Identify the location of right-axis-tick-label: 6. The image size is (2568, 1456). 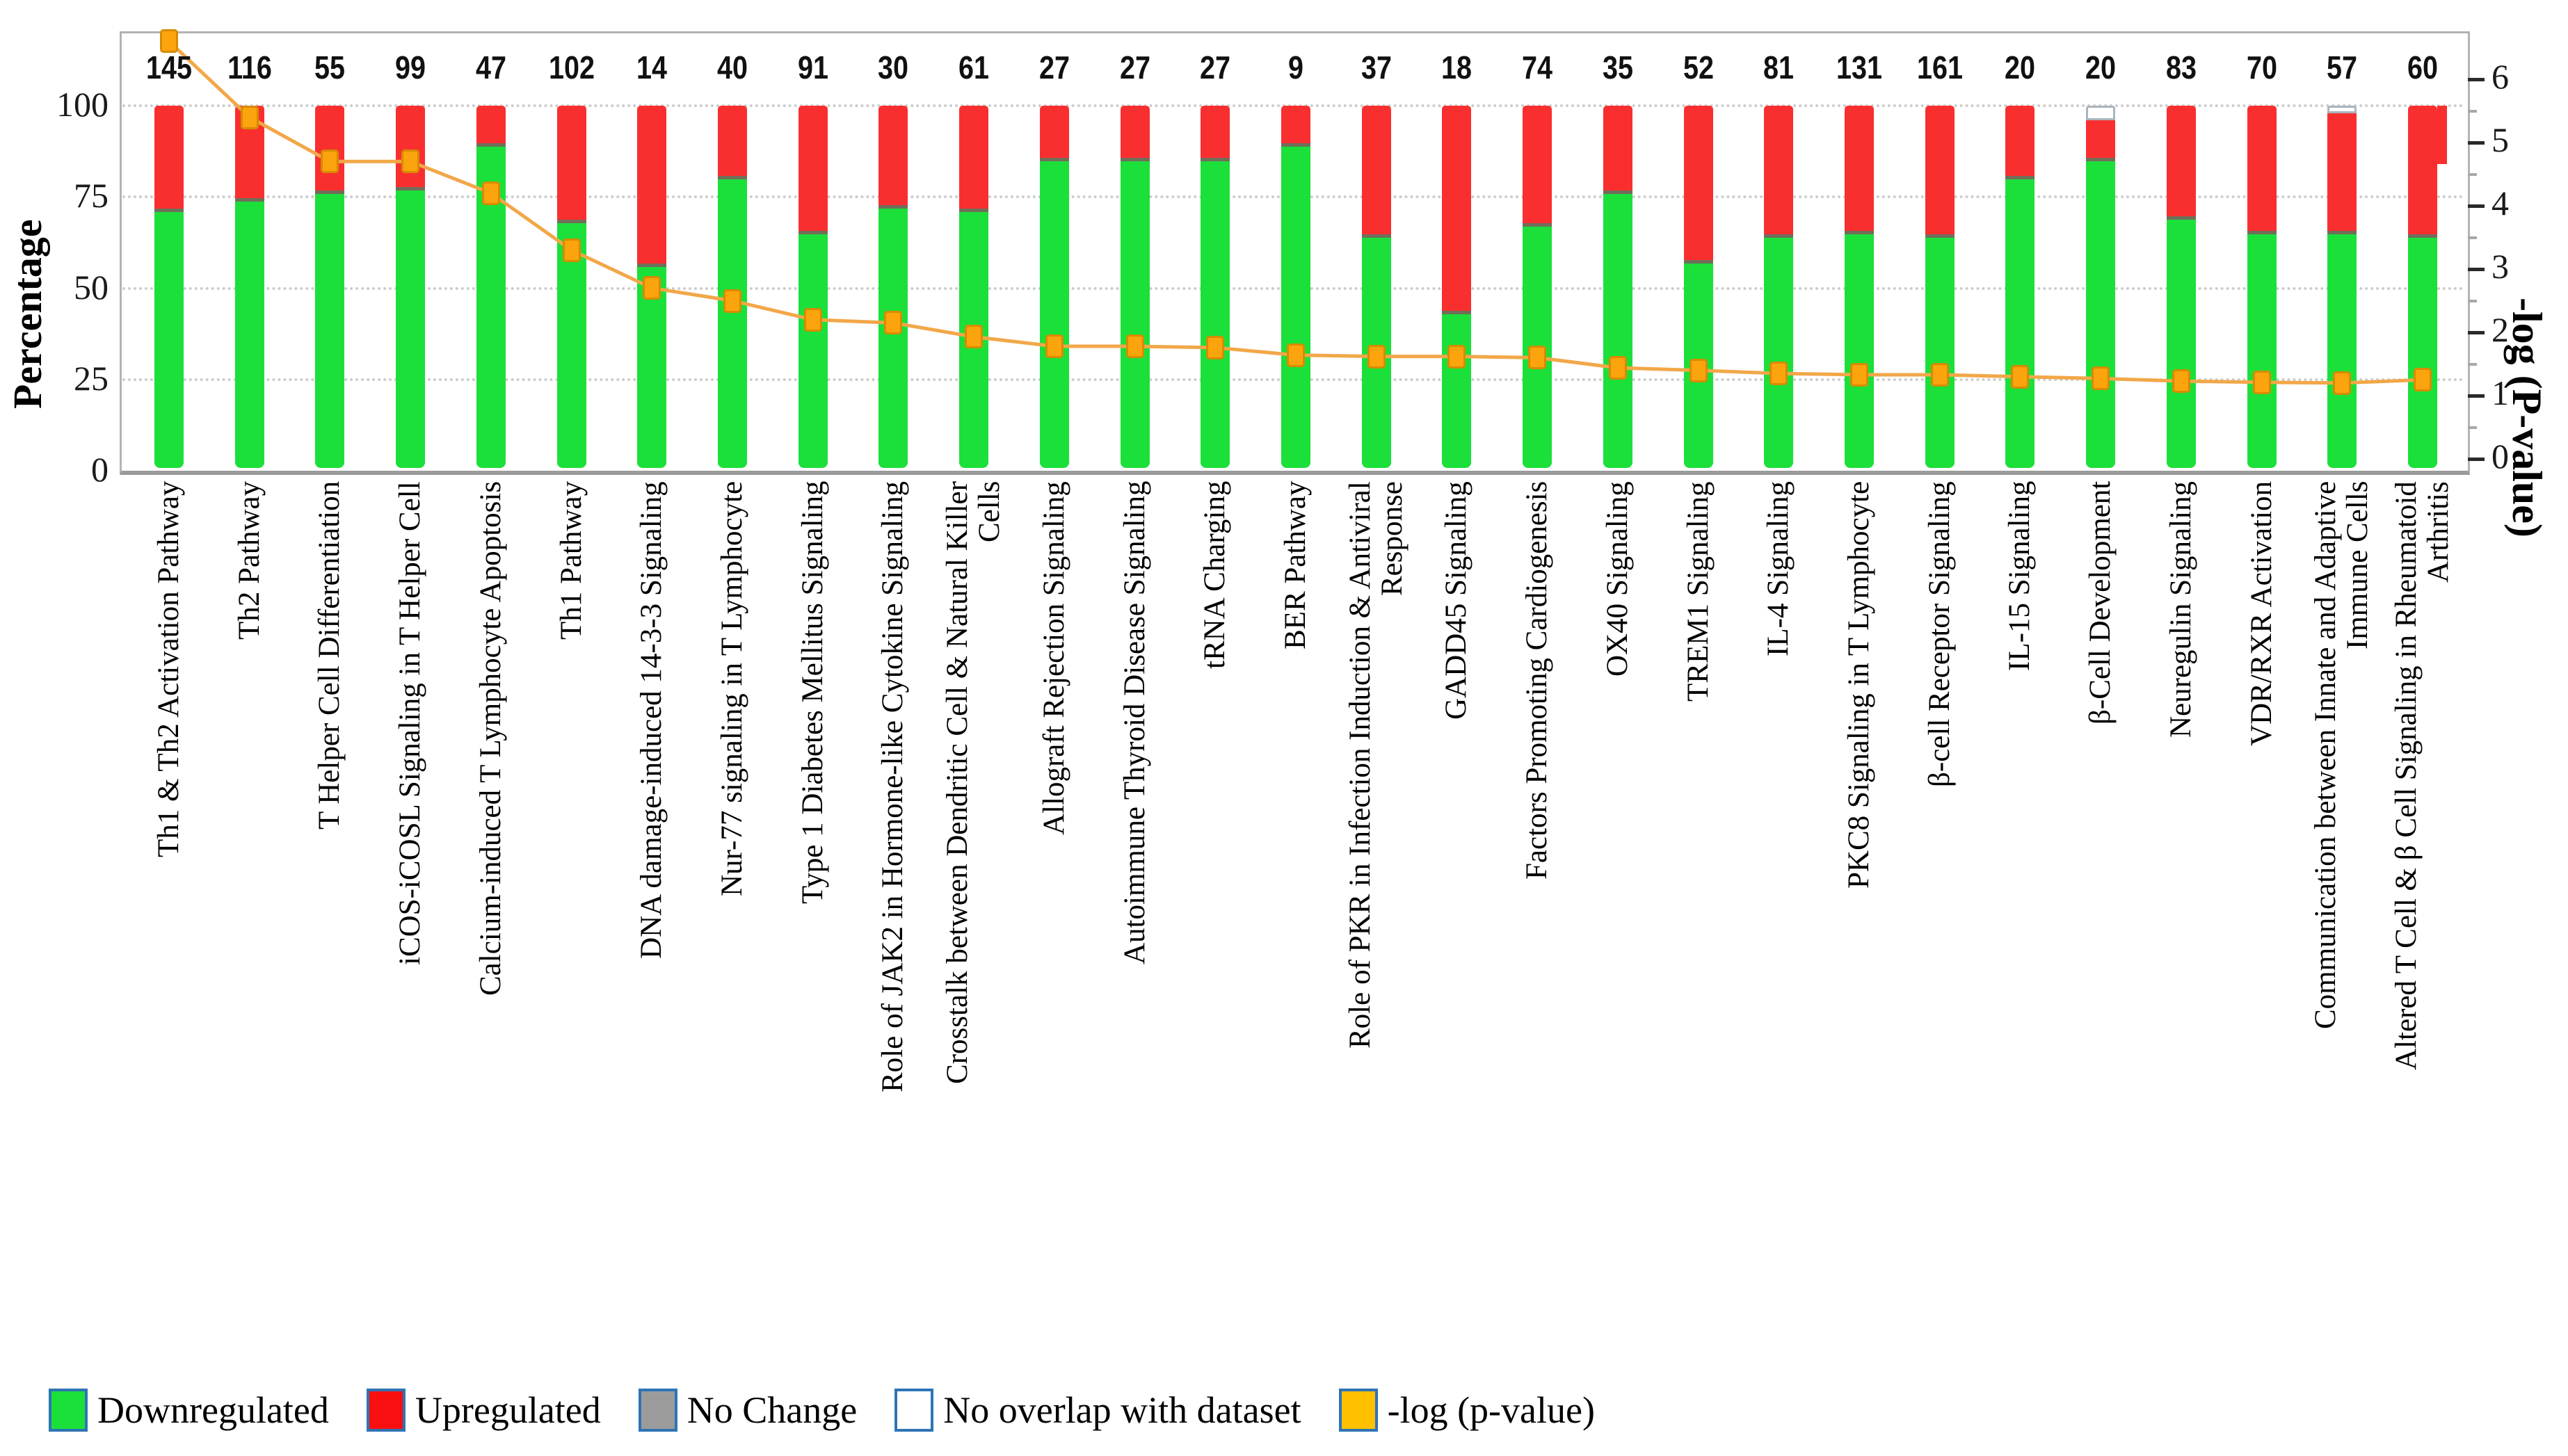
(2500, 76).